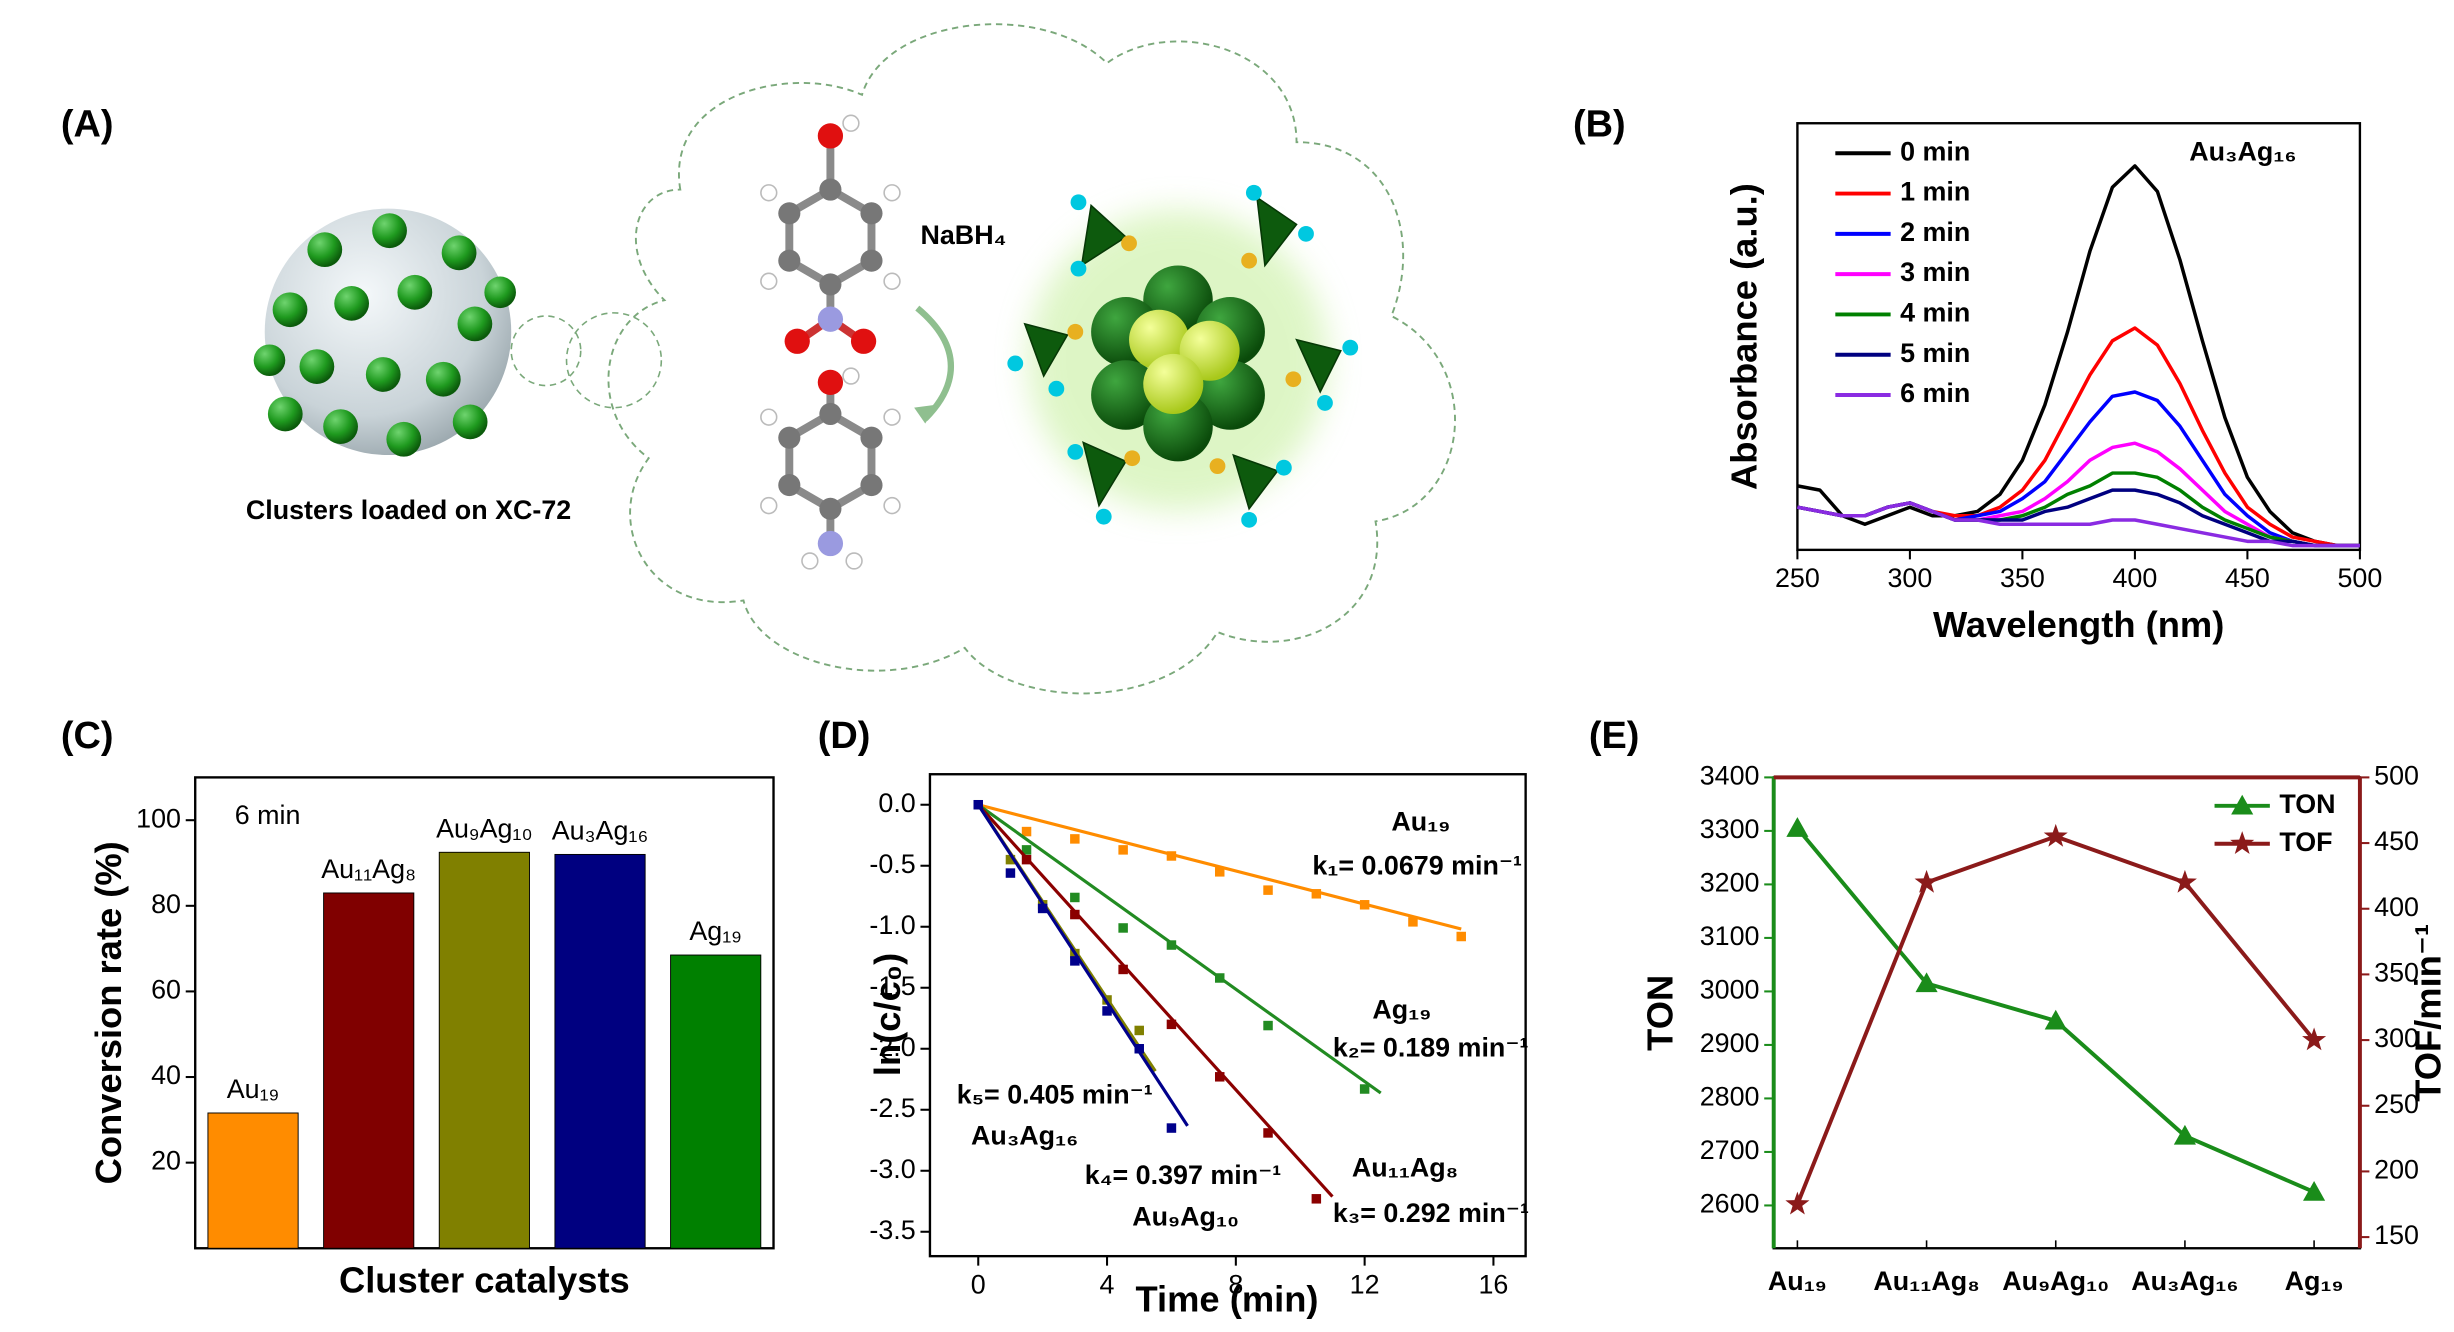  I want to click on y-tick-label: 100, so click(158, 818).